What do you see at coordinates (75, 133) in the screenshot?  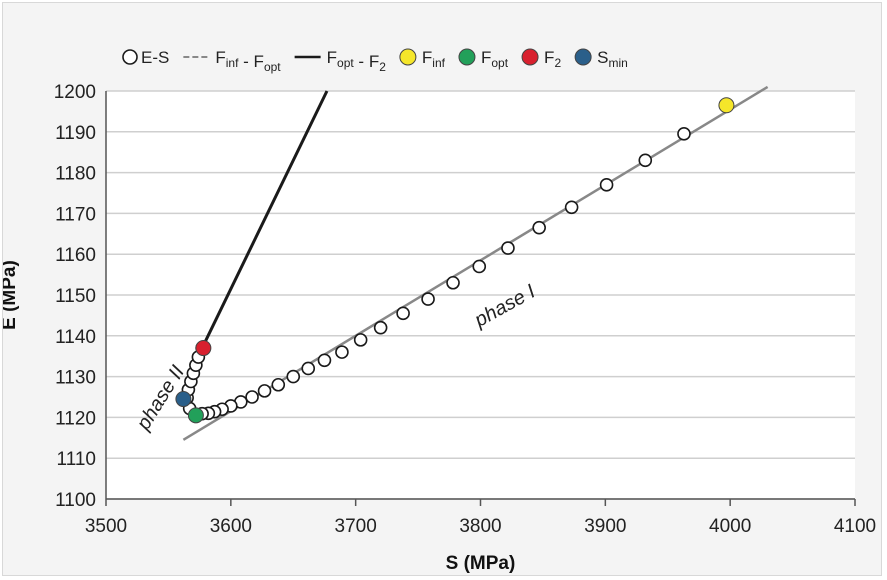 I see `y-tick-label: 1190` at bounding box center [75, 133].